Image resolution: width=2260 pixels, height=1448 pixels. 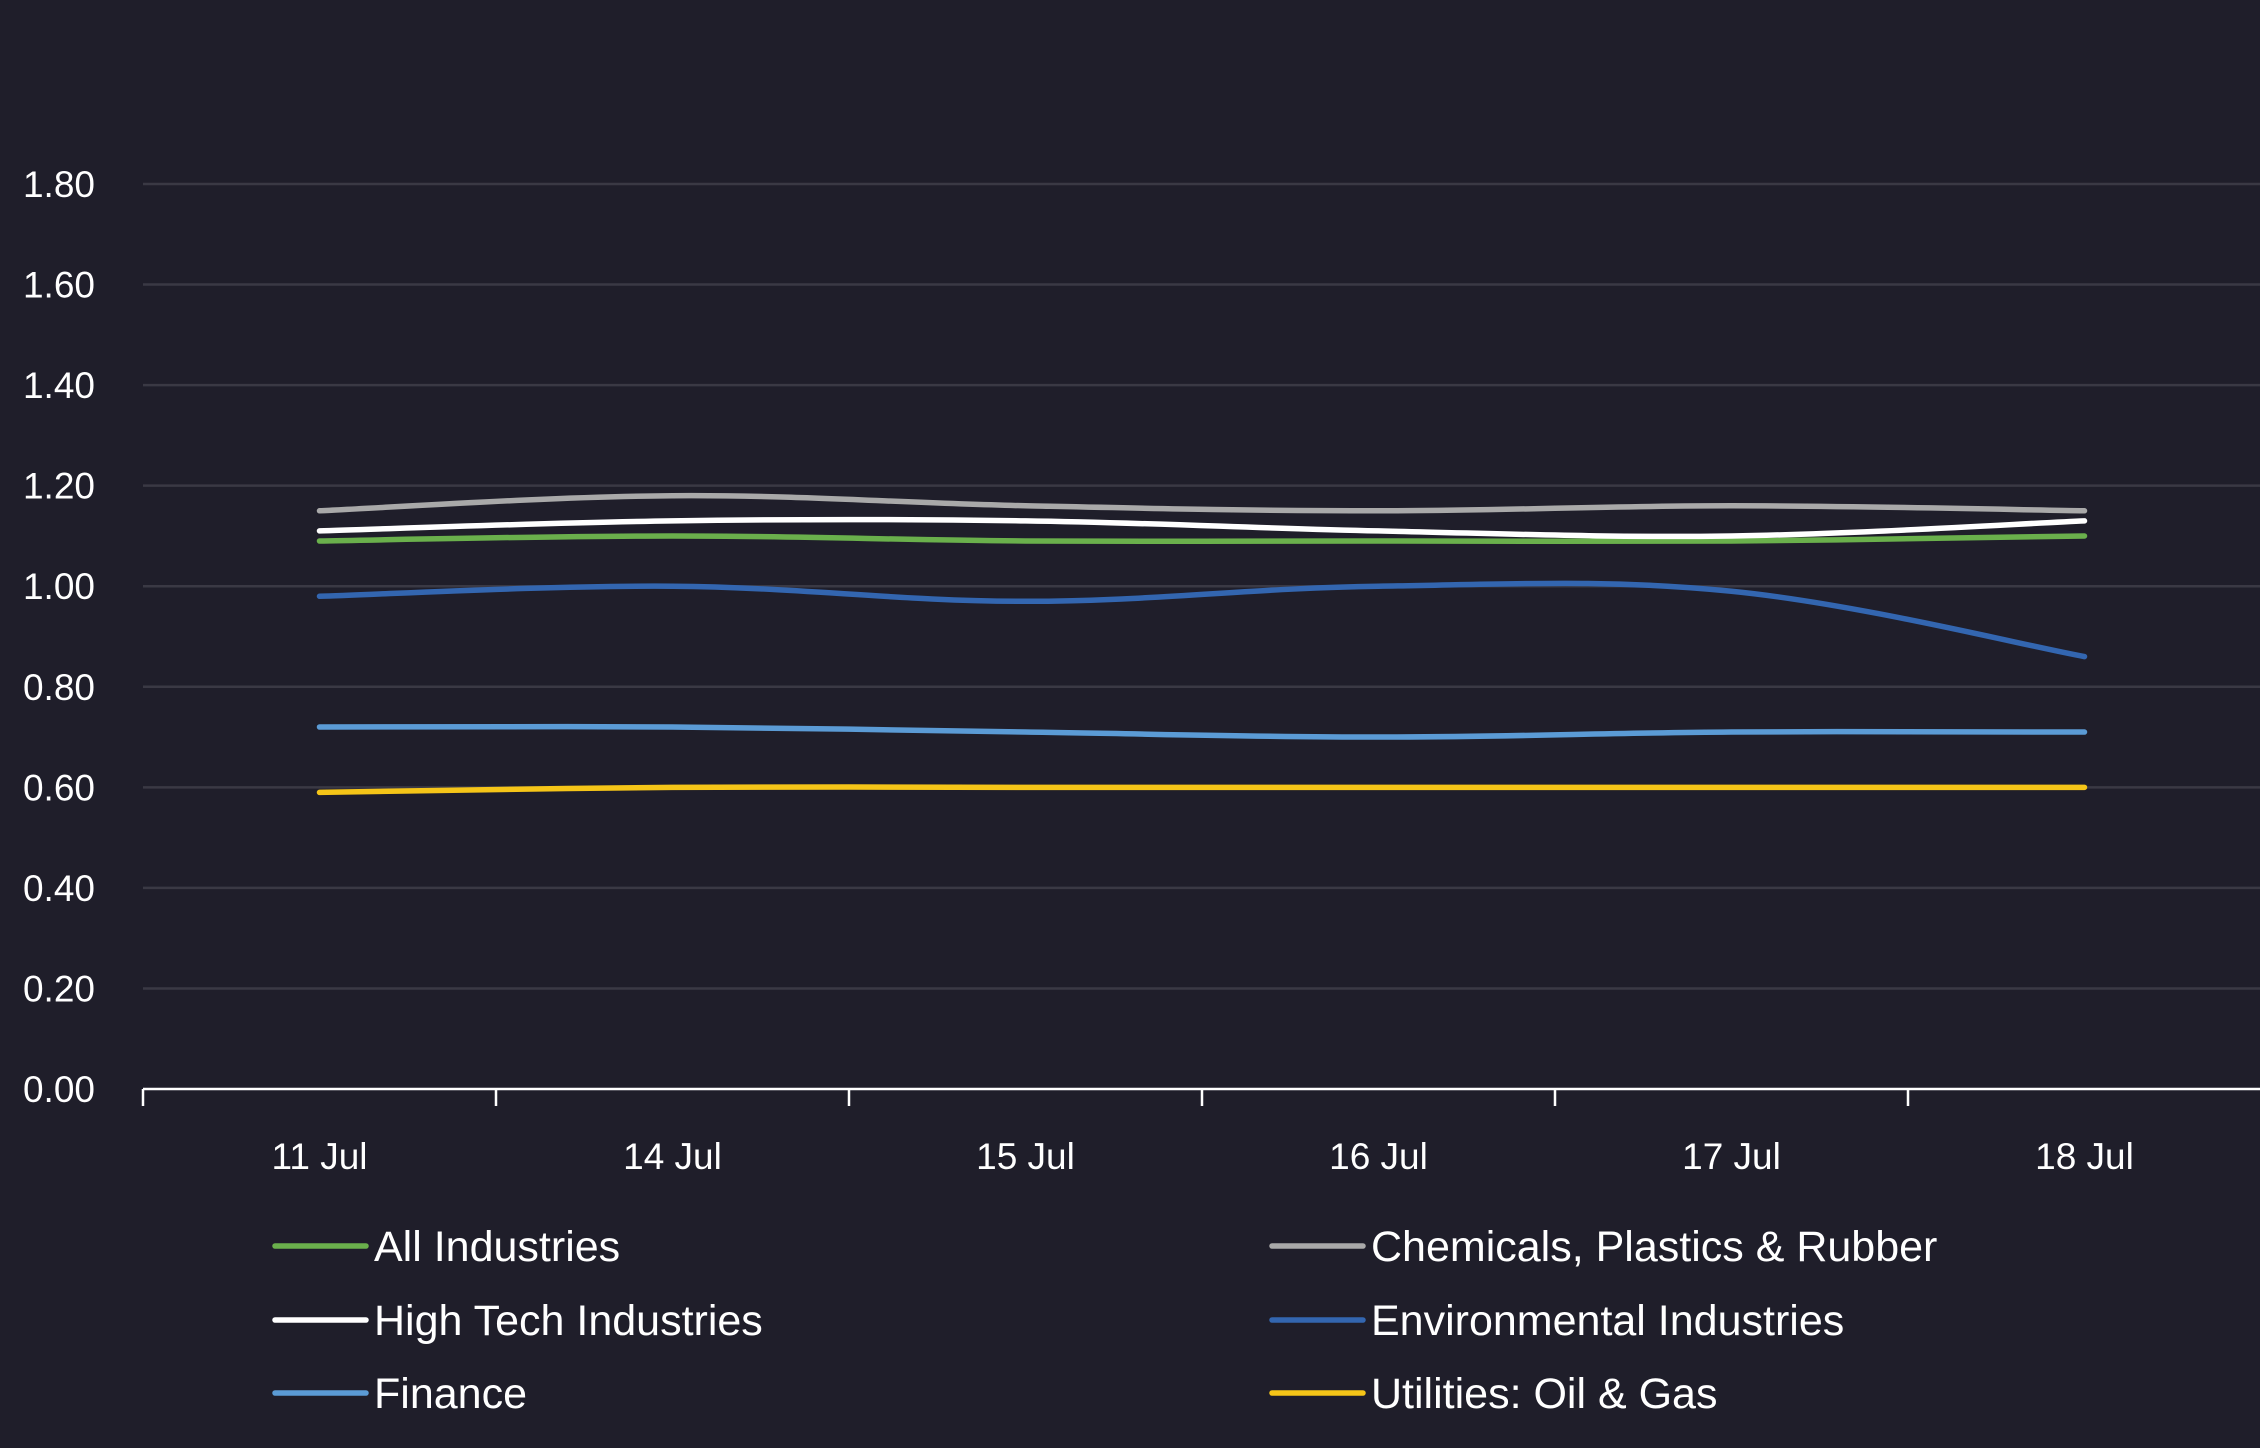 I want to click on y-tick-label: 1.20, so click(x=59, y=486).